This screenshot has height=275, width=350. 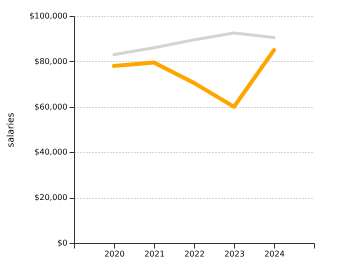 What do you see at coordinates (194, 254) in the screenshot?
I see `x-tick-label: 2022` at bounding box center [194, 254].